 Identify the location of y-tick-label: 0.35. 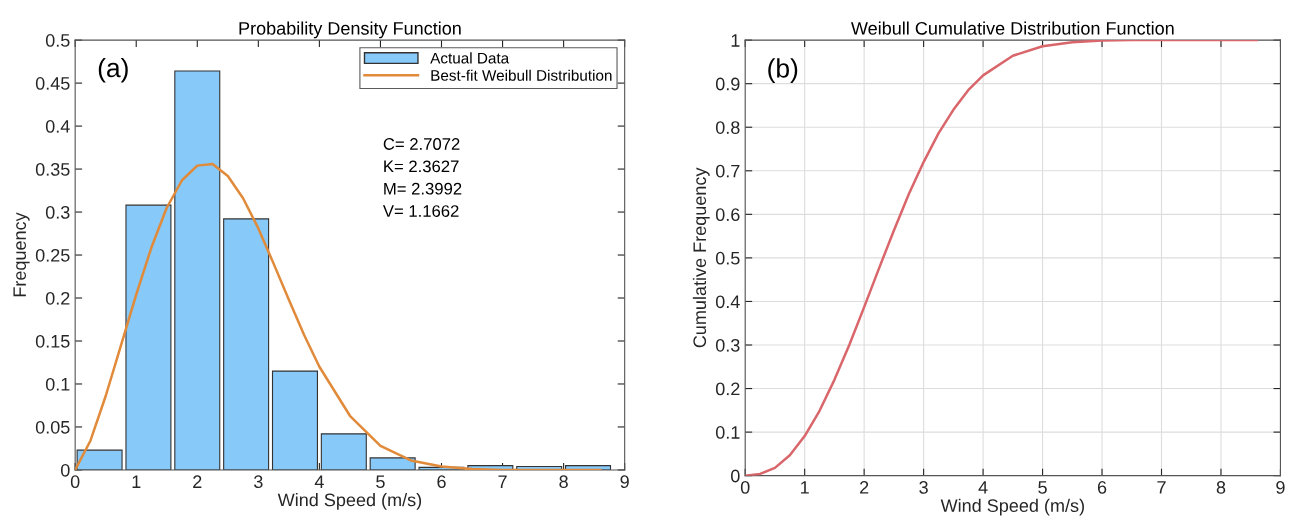
(52, 169).